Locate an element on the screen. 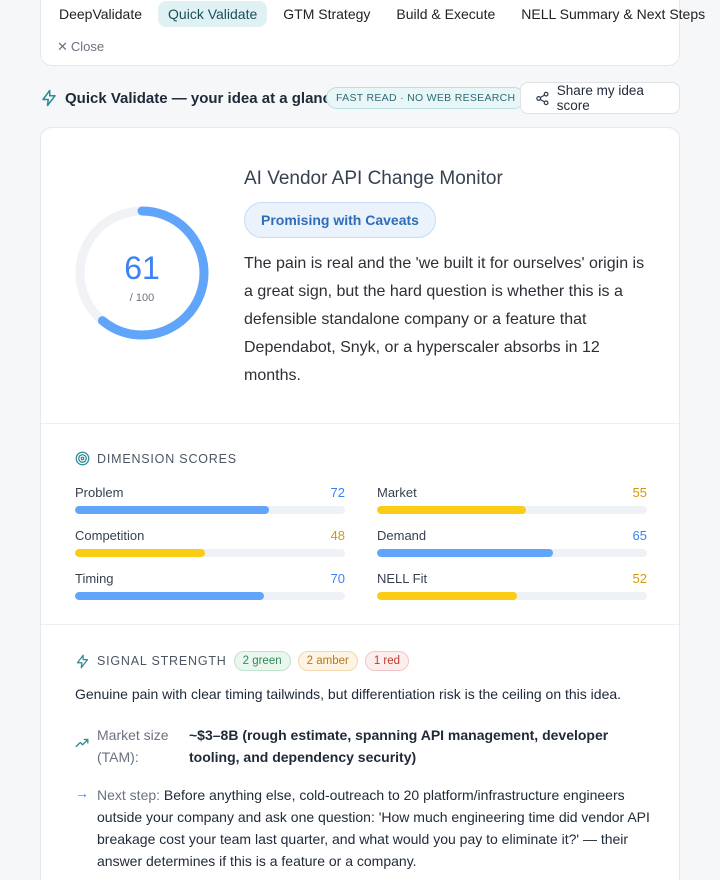 This screenshot has height=880, width=720. next-step-label: Next step: is located at coordinates (129, 795).